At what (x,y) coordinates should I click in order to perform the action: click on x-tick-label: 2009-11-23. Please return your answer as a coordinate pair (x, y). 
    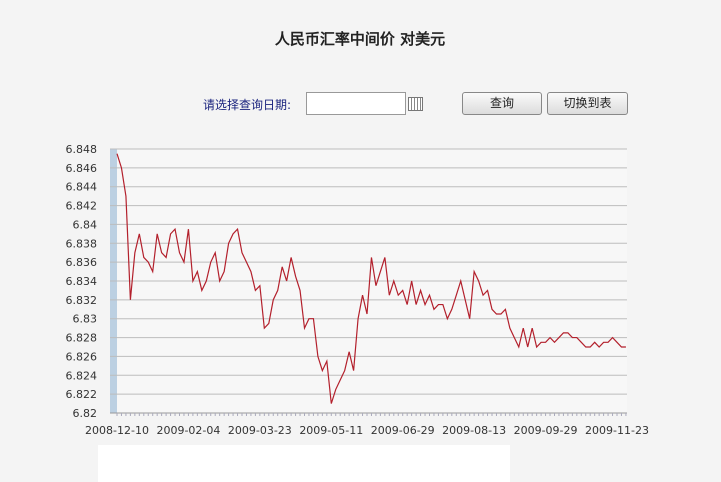
    Looking at the image, I should click on (617, 430).